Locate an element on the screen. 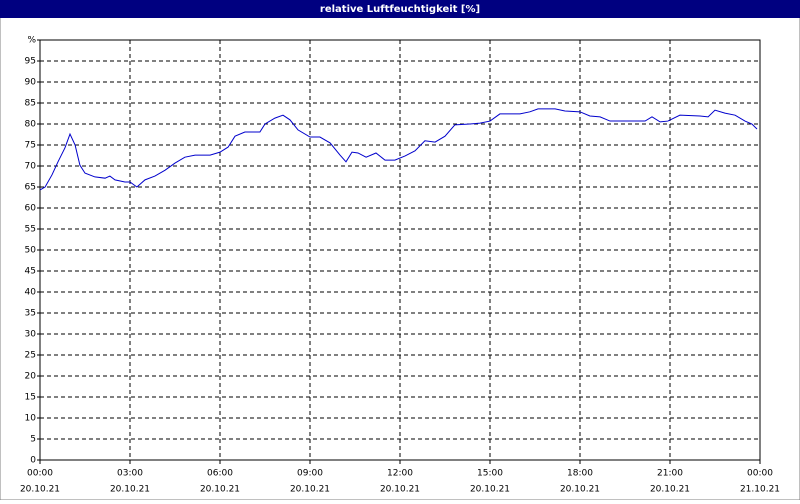  y-tick-label: 0 is located at coordinates (33, 461).